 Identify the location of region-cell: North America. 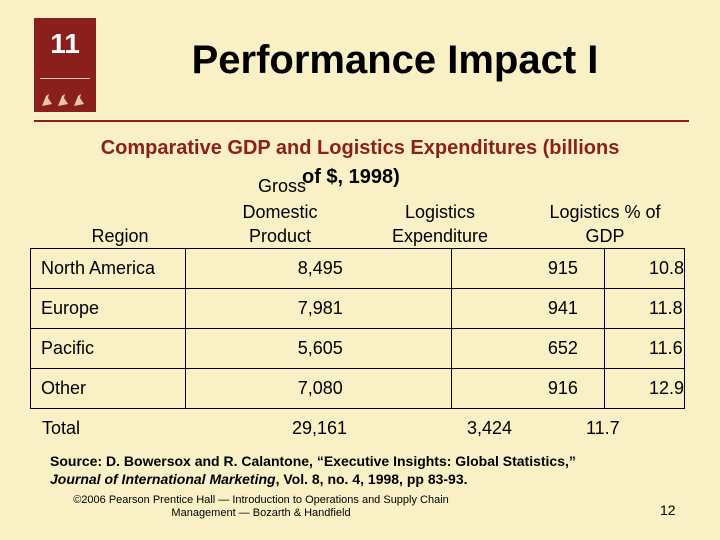
(108, 268).